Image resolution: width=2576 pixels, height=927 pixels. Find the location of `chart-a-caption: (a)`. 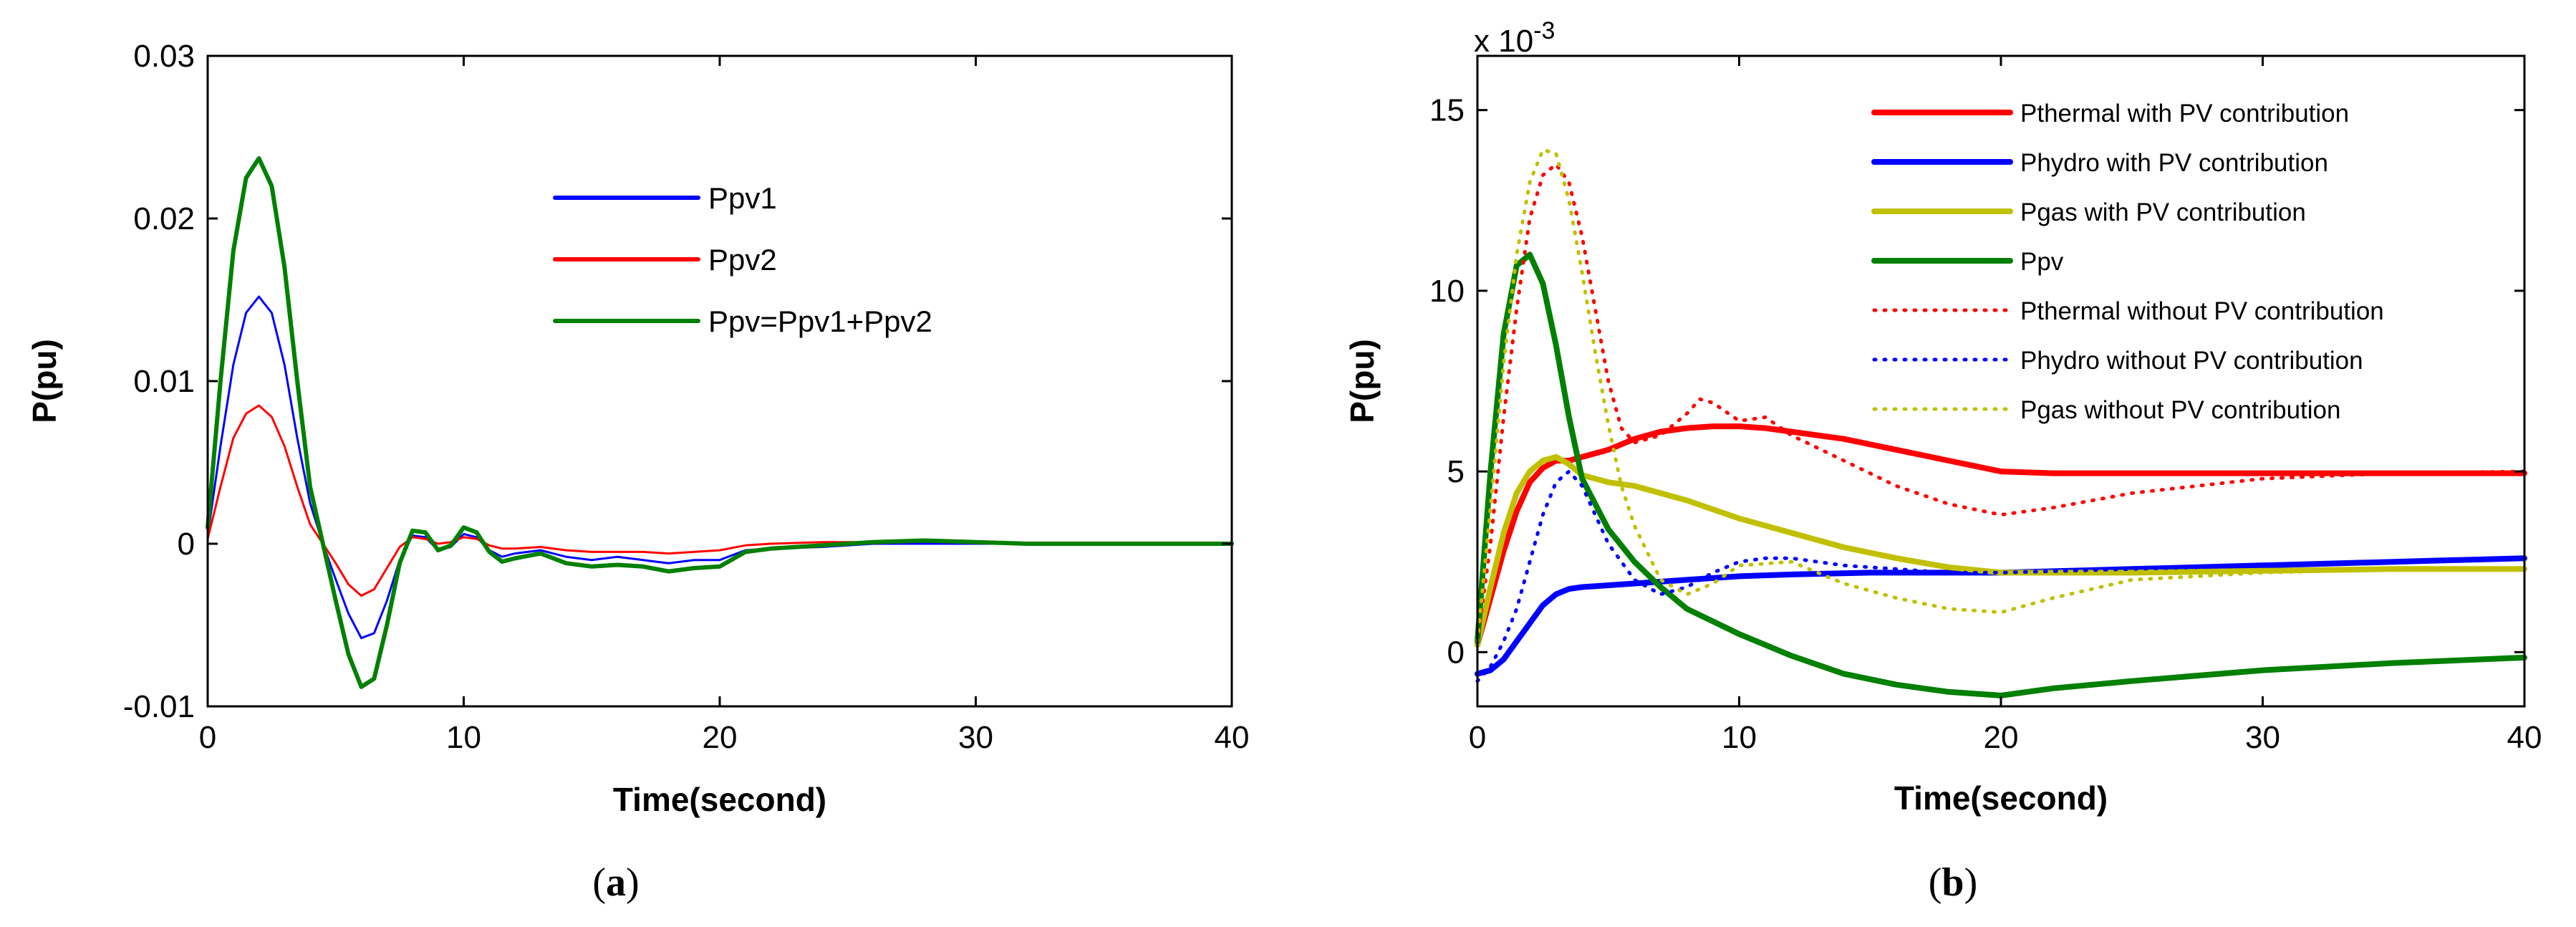

chart-a-caption: (a) is located at coordinates (615, 882).